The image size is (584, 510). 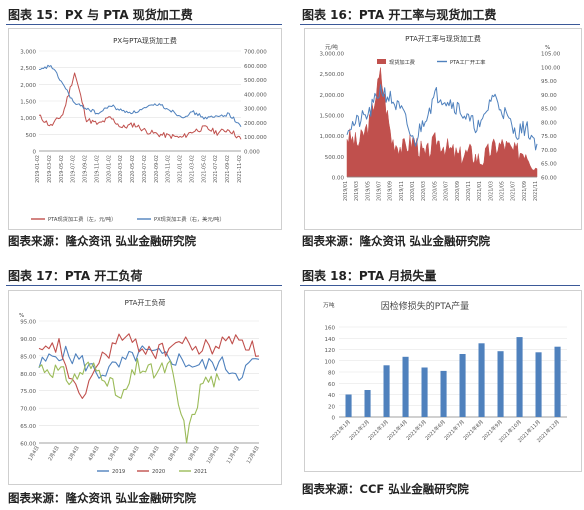 I want to click on chart-17-source: 图表来源：隆众资讯 弘业金融研究院, so click(x=102, y=498).